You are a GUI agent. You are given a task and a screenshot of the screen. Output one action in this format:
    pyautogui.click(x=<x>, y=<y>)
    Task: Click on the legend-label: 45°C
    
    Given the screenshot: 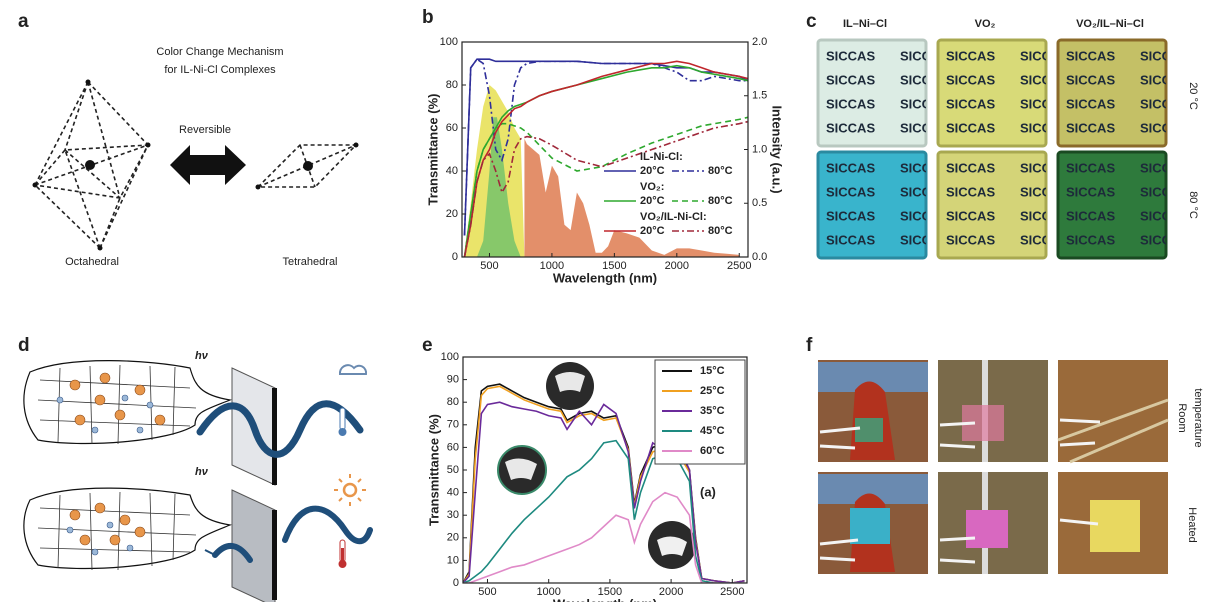 What is the action you would take?
    pyautogui.click(x=712, y=431)
    